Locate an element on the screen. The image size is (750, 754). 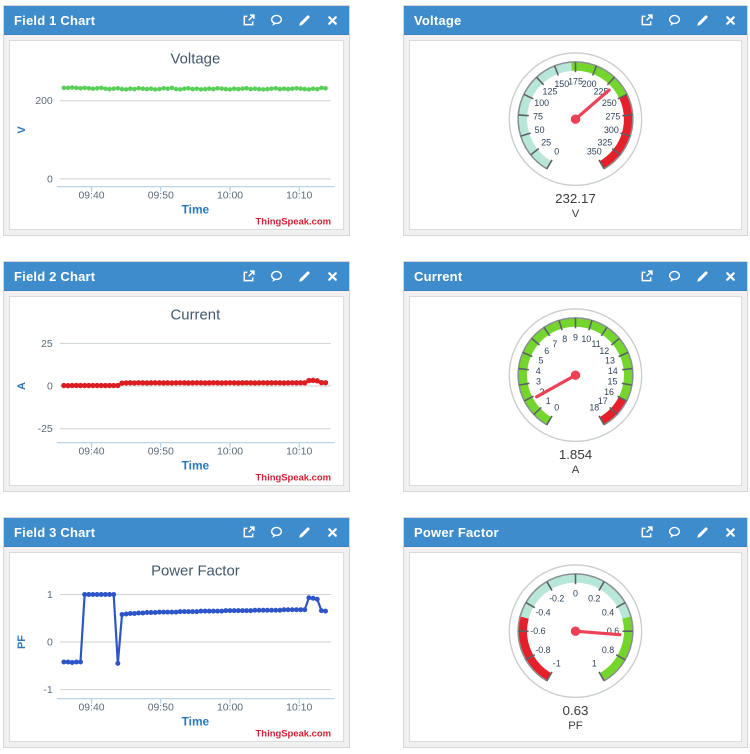
svg-text: 10:00 is located at coordinates (230, 708).